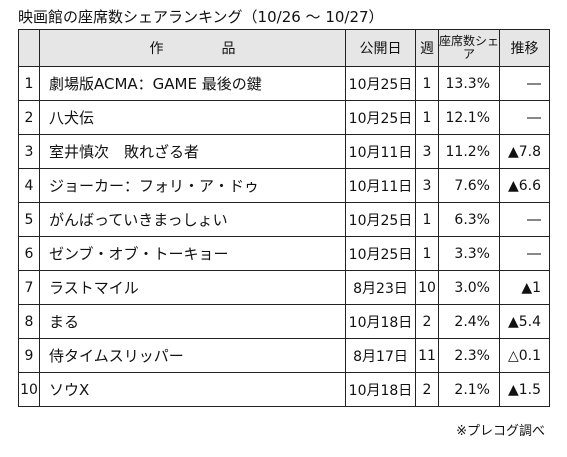 The image size is (567, 457). Describe the element at coordinates (29, 287) in the screenshot. I see `rank-cell: 7` at that location.